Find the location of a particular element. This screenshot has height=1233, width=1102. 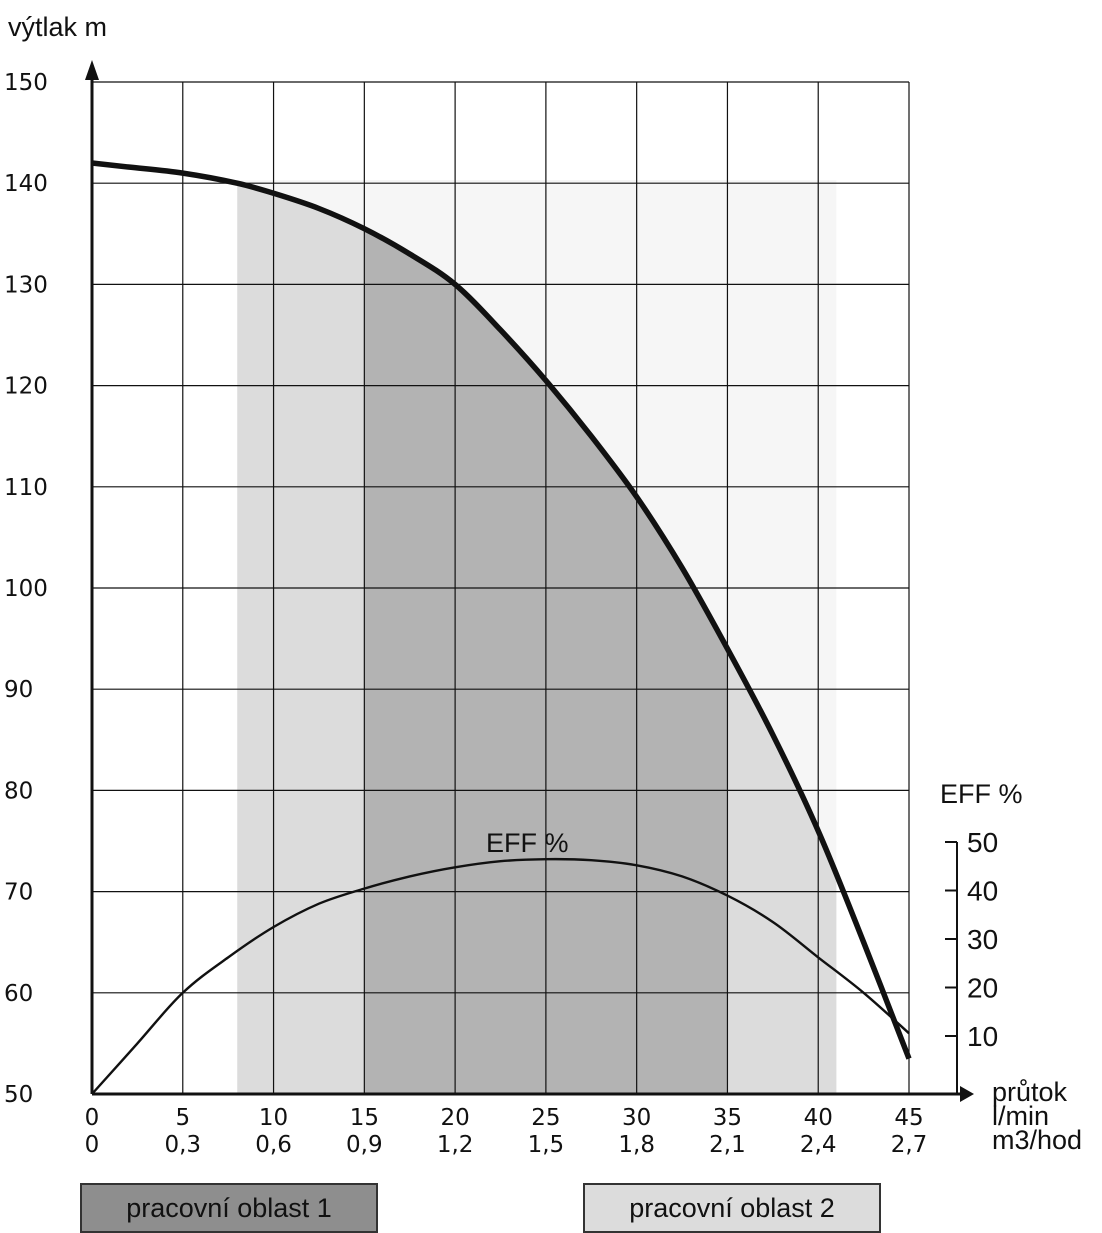

y-tick-label: 70 is located at coordinates (18, 893).